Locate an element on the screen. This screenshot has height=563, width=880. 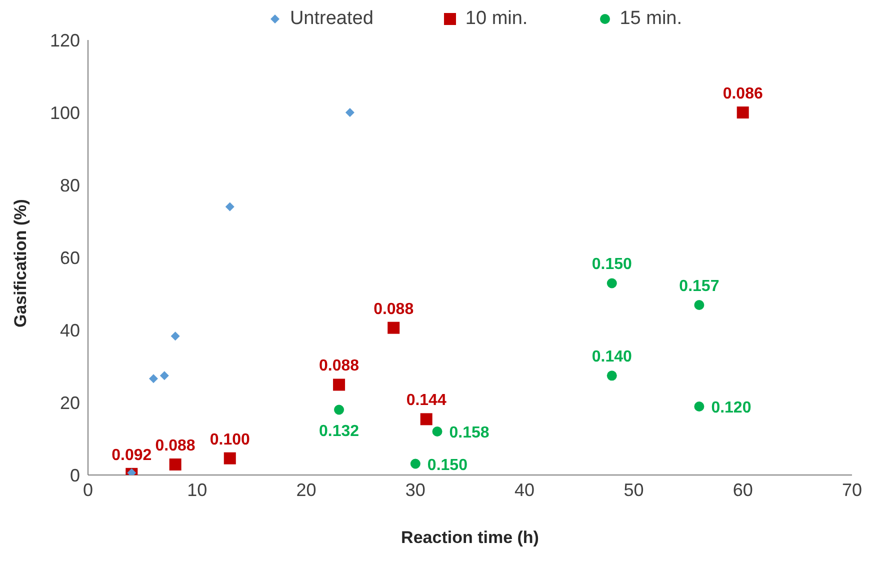
annotation: 0.100 is located at coordinates (230, 439).